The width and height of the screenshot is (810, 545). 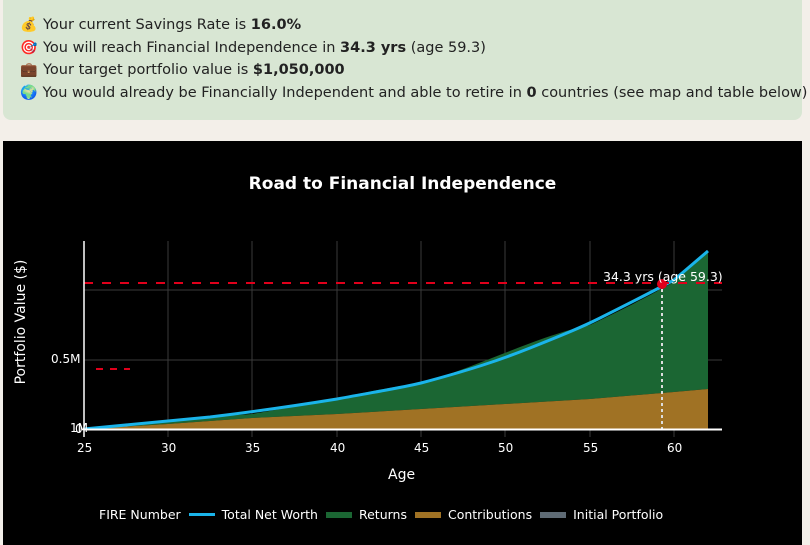 I want to click on x-axis-label: Age, so click(x=402, y=475).